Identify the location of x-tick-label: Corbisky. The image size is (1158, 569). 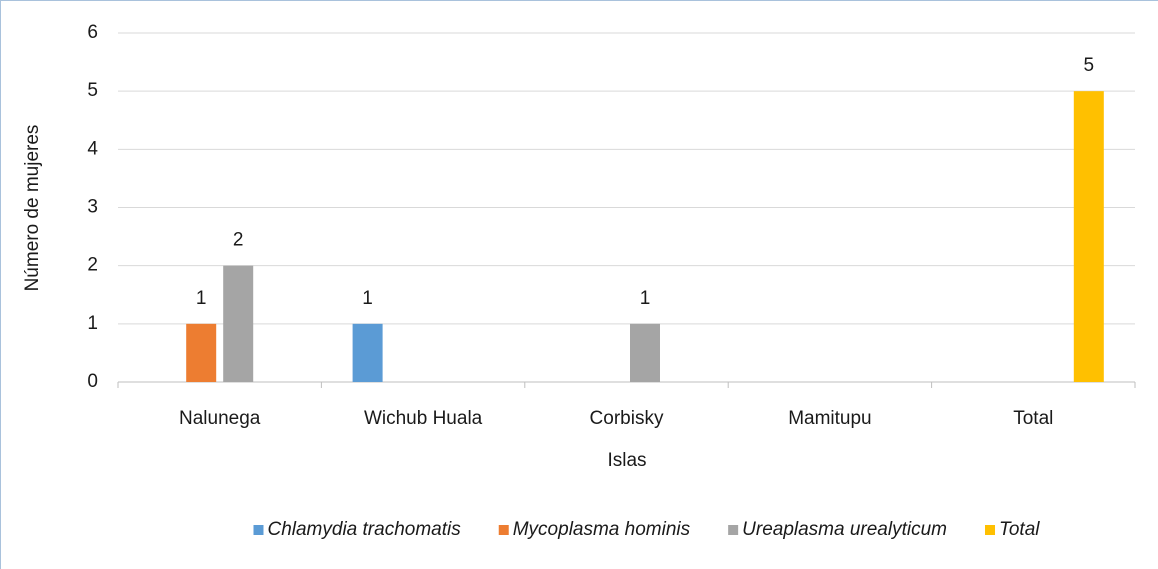
(627, 418).